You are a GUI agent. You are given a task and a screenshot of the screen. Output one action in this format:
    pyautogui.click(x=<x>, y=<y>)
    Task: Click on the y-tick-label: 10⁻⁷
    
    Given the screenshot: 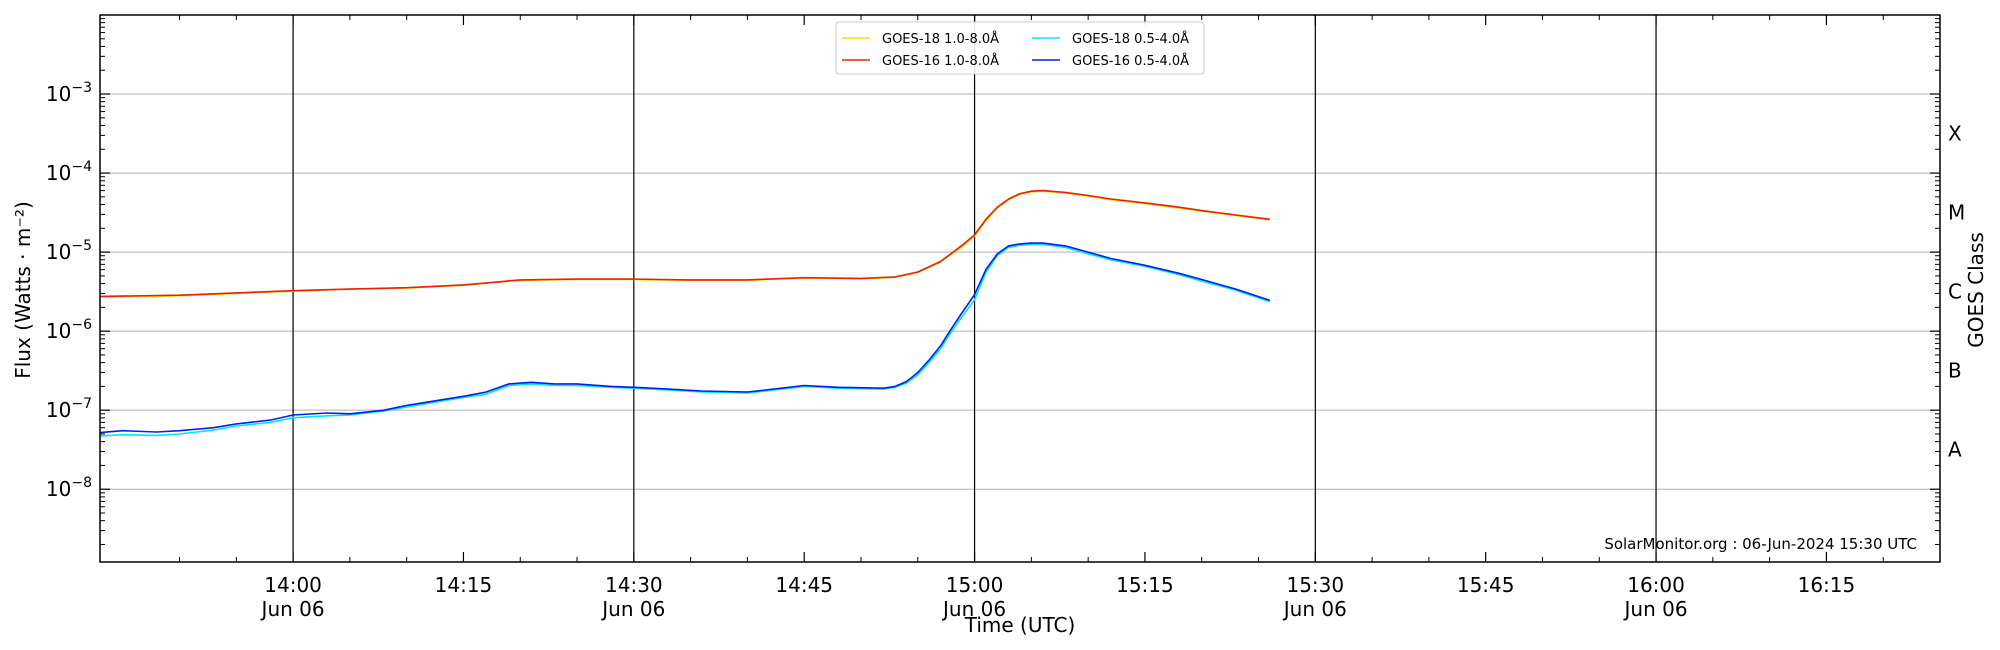 What is the action you would take?
    pyautogui.click(x=69, y=409)
    